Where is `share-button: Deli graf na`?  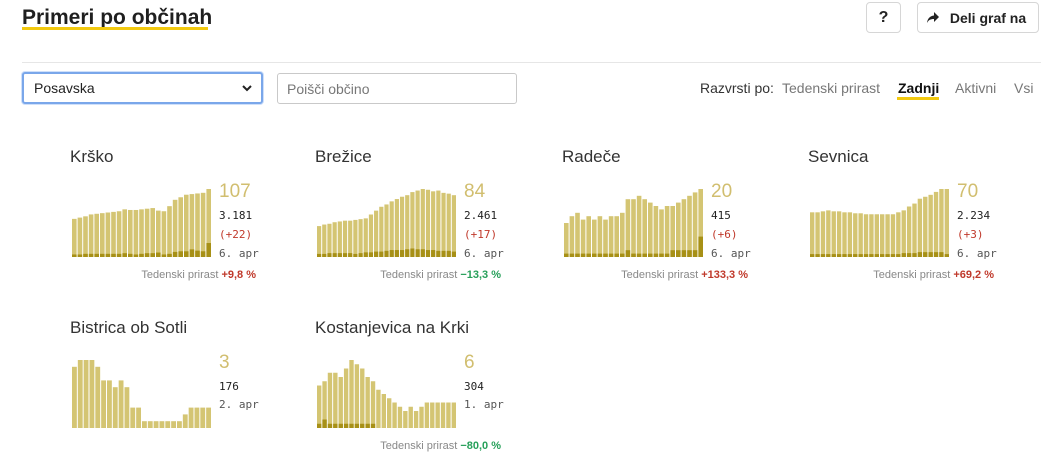 share-button: Deli graf na is located at coordinates (978, 17).